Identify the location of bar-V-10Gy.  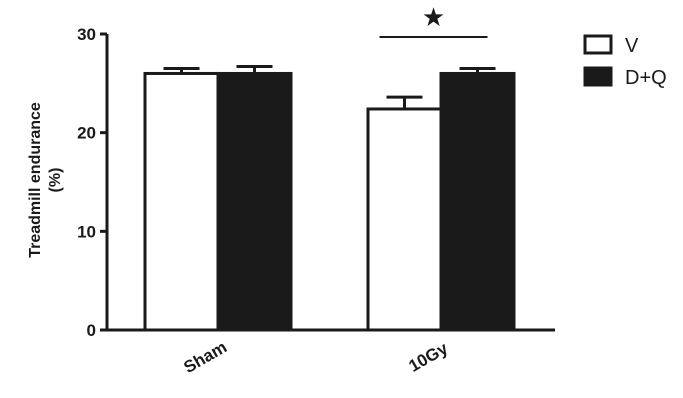
(404, 219).